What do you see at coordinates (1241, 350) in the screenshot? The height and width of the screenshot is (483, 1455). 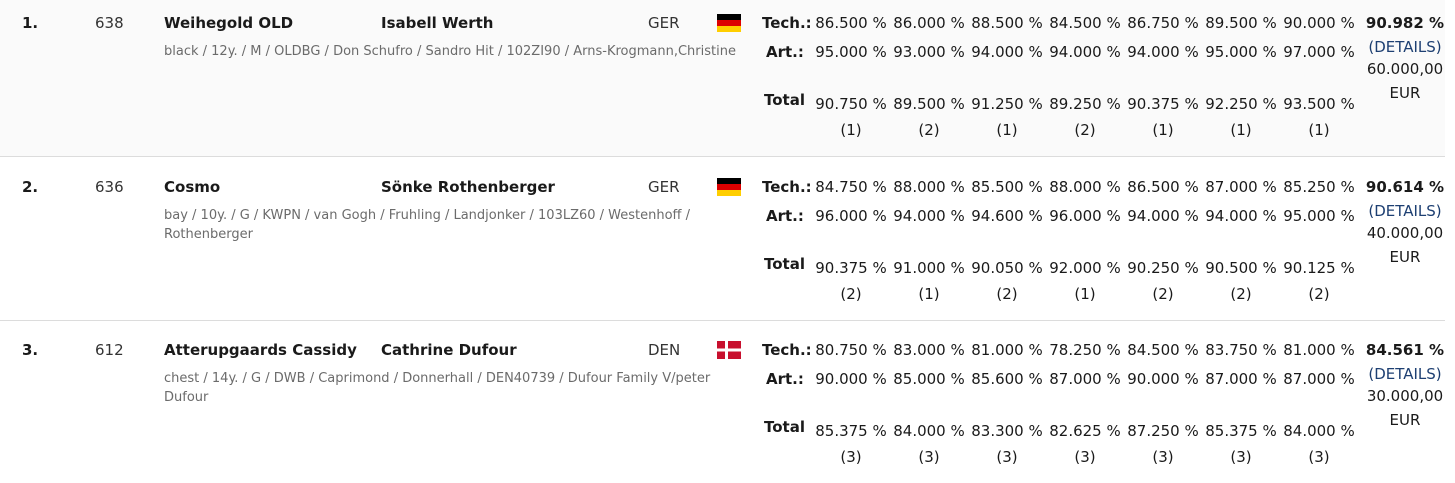 I see `tech-score: 83.750 %` at bounding box center [1241, 350].